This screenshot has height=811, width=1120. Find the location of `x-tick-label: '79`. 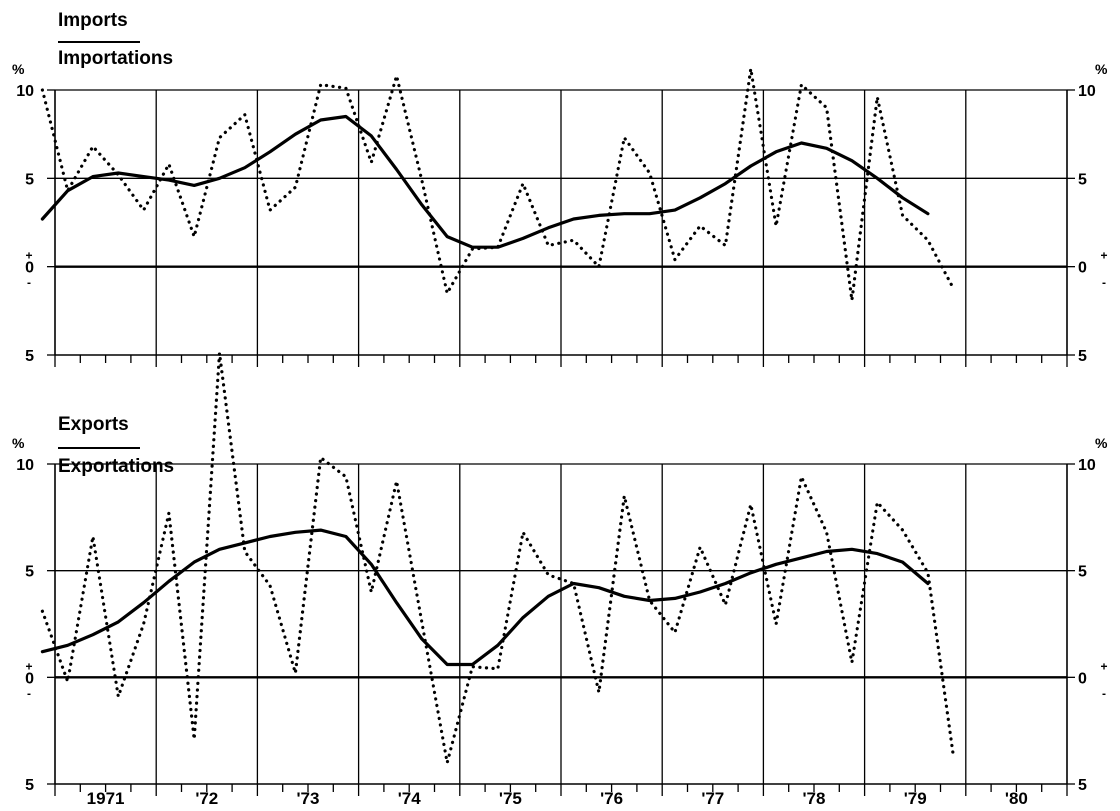

x-tick-label: '79 is located at coordinates (915, 797).